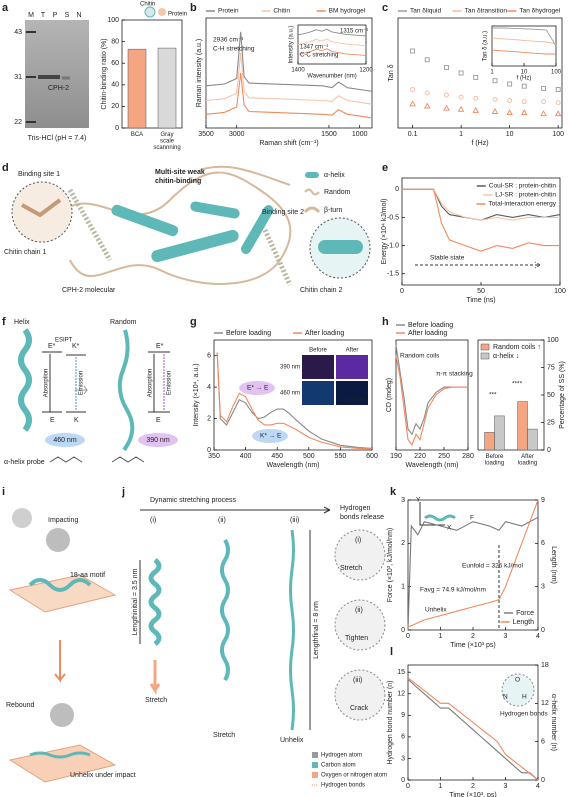 The image size is (571, 797). I want to click on helix-icon, so click(440, 518).